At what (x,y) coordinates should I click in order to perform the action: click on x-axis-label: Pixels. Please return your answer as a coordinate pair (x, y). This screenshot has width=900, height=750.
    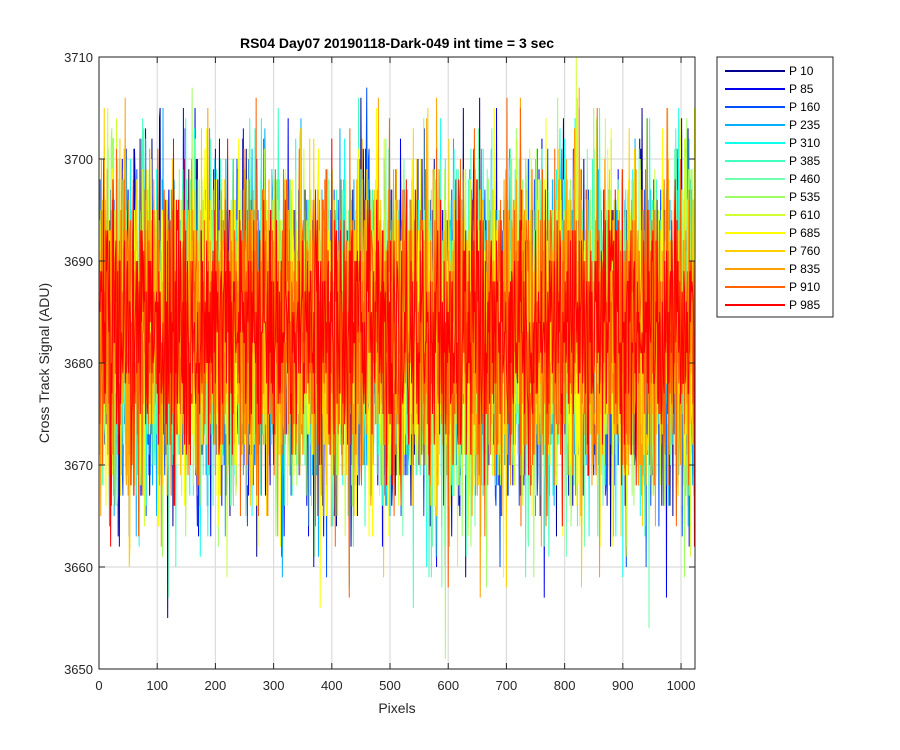
    Looking at the image, I should click on (396, 708).